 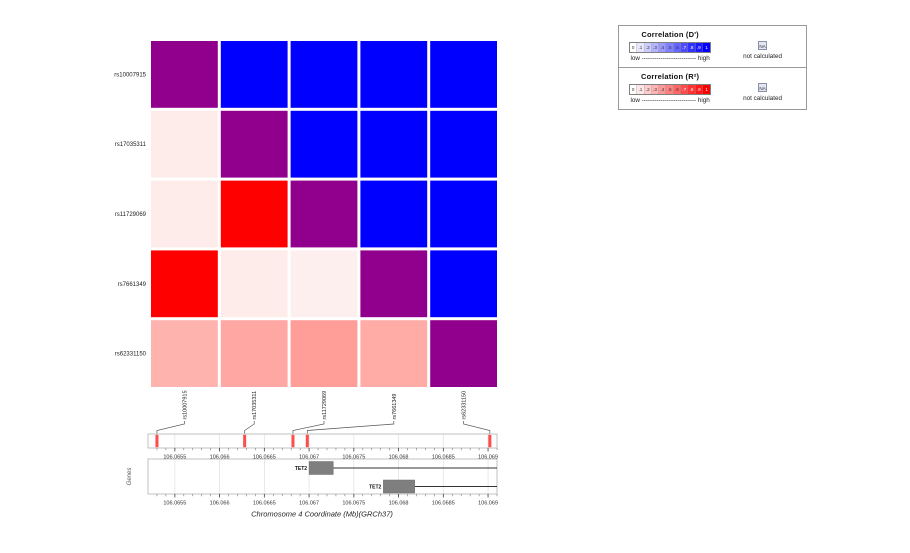 What do you see at coordinates (399, 504) in the screenshot?
I see `genes-axis-tick-label: 106.068` at bounding box center [399, 504].